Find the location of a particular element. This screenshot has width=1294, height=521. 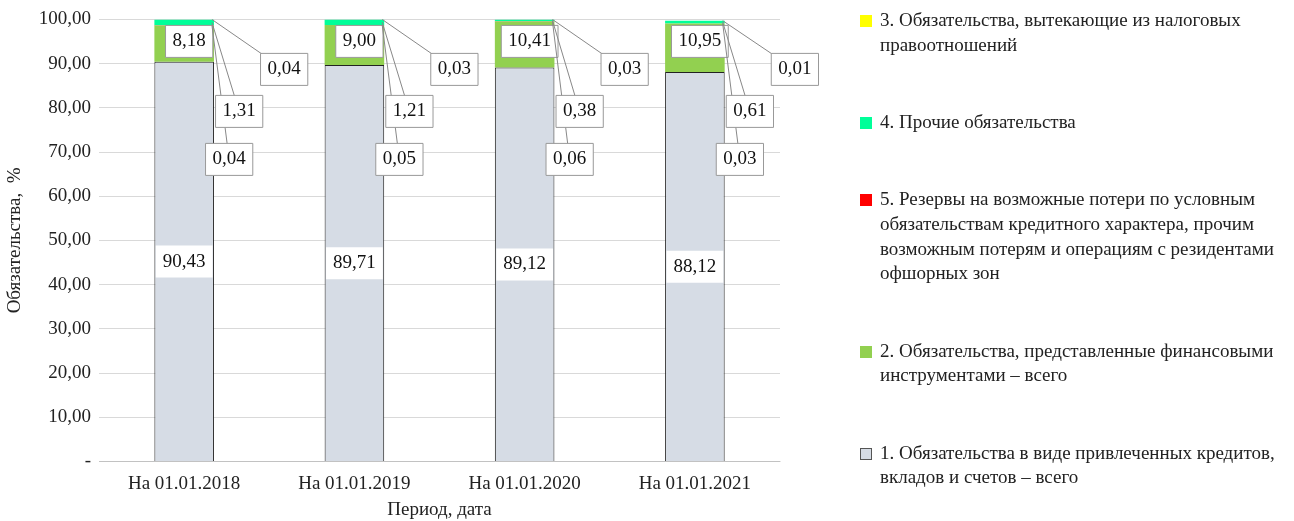

x-tick-label: На 01.01.2019 is located at coordinates (354, 482).